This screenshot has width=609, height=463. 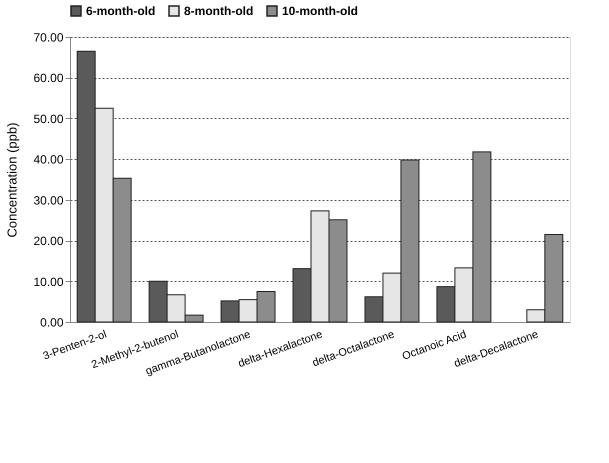 What do you see at coordinates (219, 11) in the screenshot?
I see `legend-label: 8-month-old` at bounding box center [219, 11].